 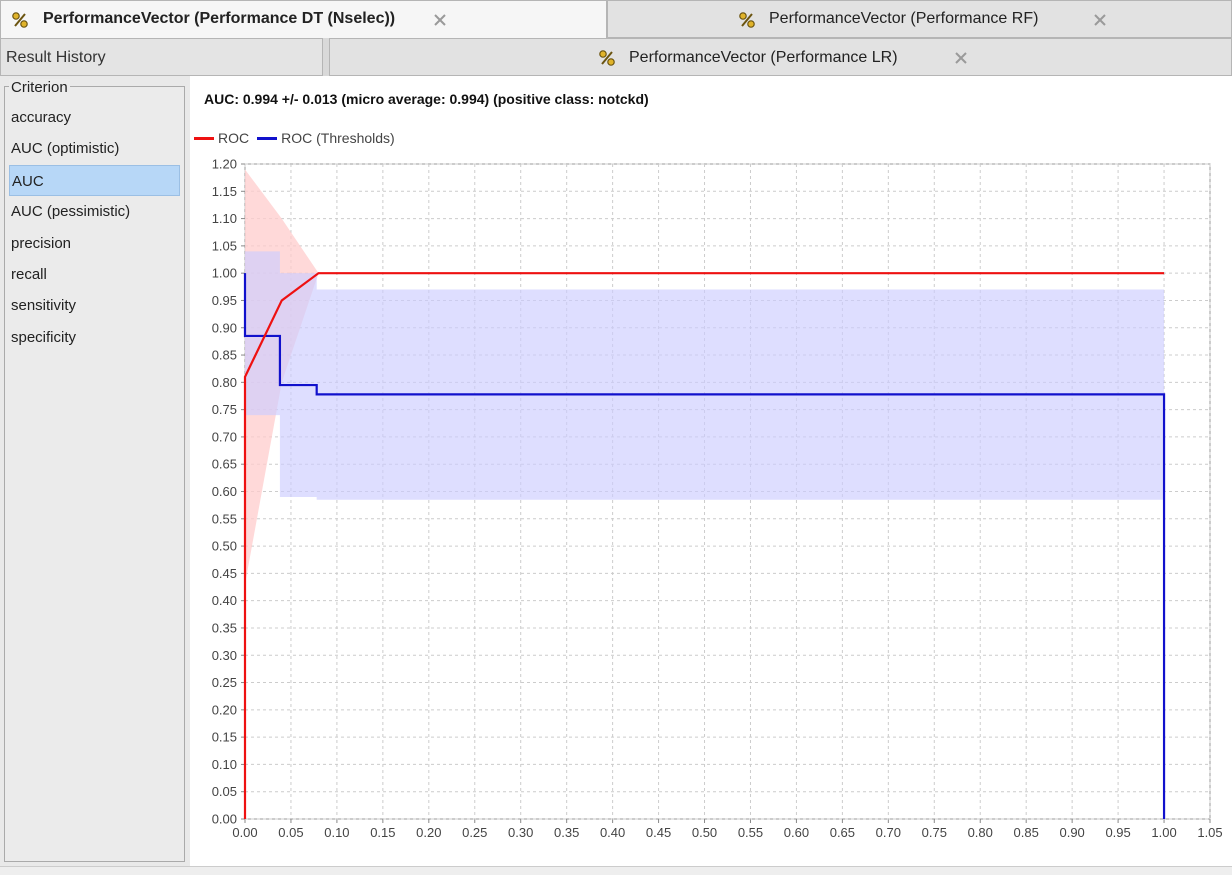 What do you see at coordinates (224, 300) in the screenshot?
I see `y-tick-label: 0.95` at bounding box center [224, 300].